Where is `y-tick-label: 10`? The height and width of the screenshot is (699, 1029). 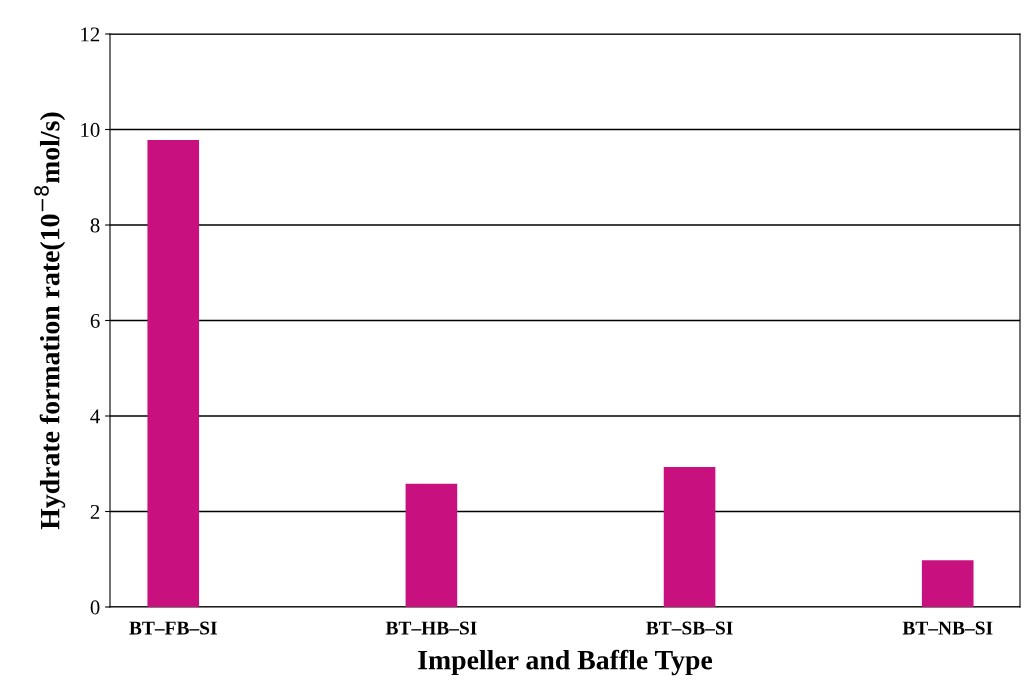 y-tick-label: 10 is located at coordinates (90, 129).